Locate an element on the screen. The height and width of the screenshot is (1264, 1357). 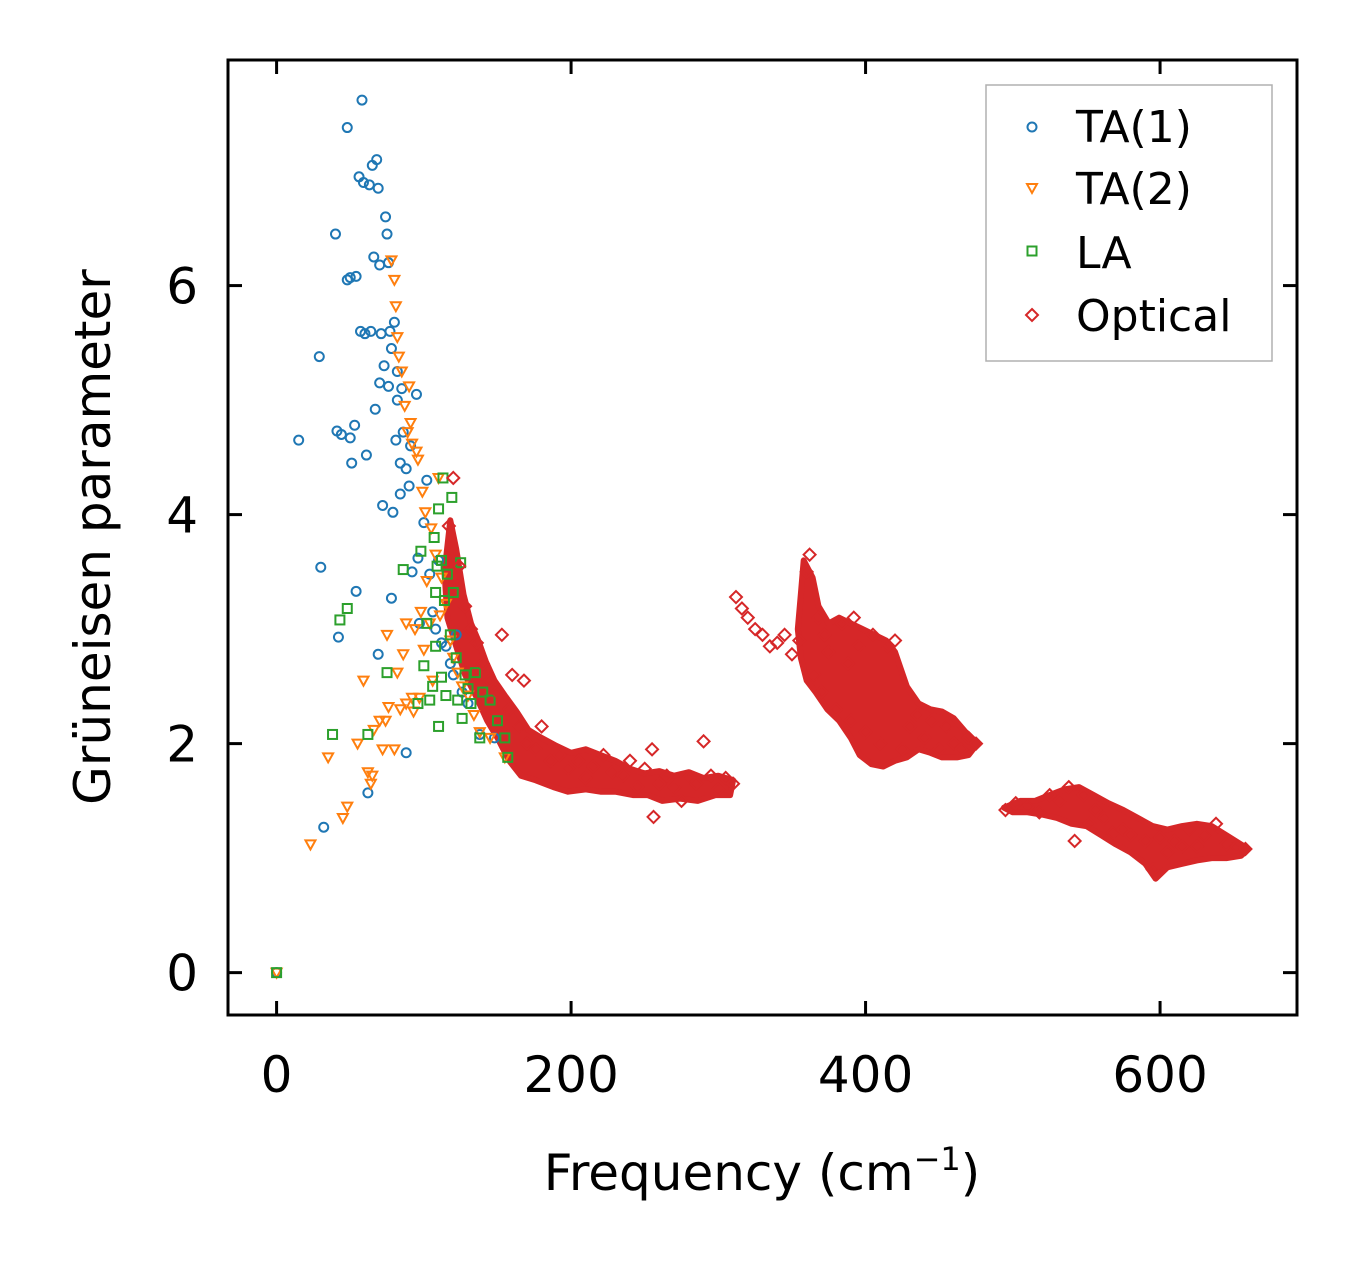
y-axis-title: Grüneisen parameter is located at coordinates (93, 537).